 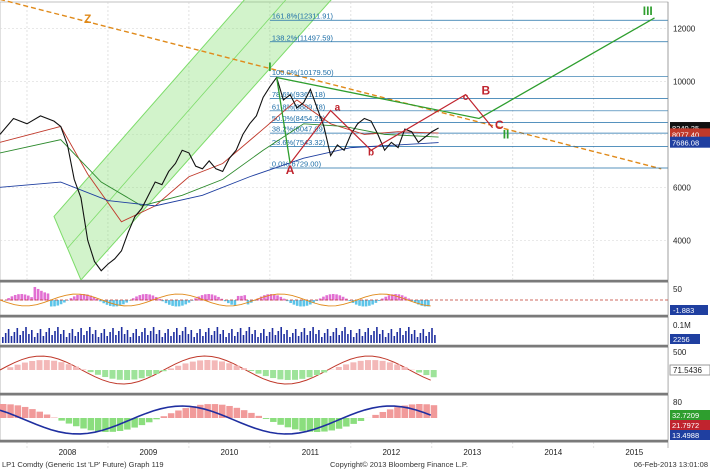 What do you see at coordinates (299, 118) in the screenshot?
I see `fib-level-label: 50.0%(8454.25)` at bounding box center [299, 118].